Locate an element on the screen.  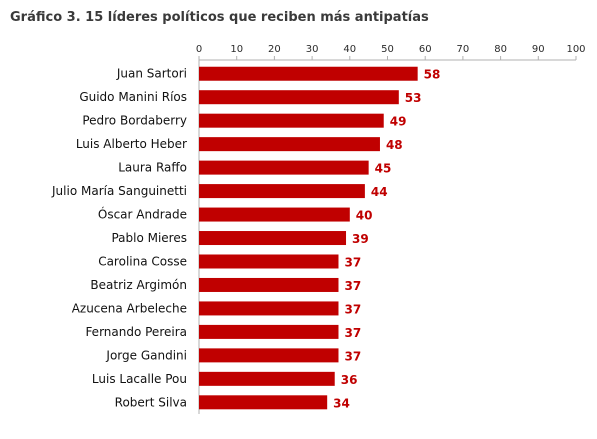
x-tick-label: 90 is located at coordinates (538, 49).